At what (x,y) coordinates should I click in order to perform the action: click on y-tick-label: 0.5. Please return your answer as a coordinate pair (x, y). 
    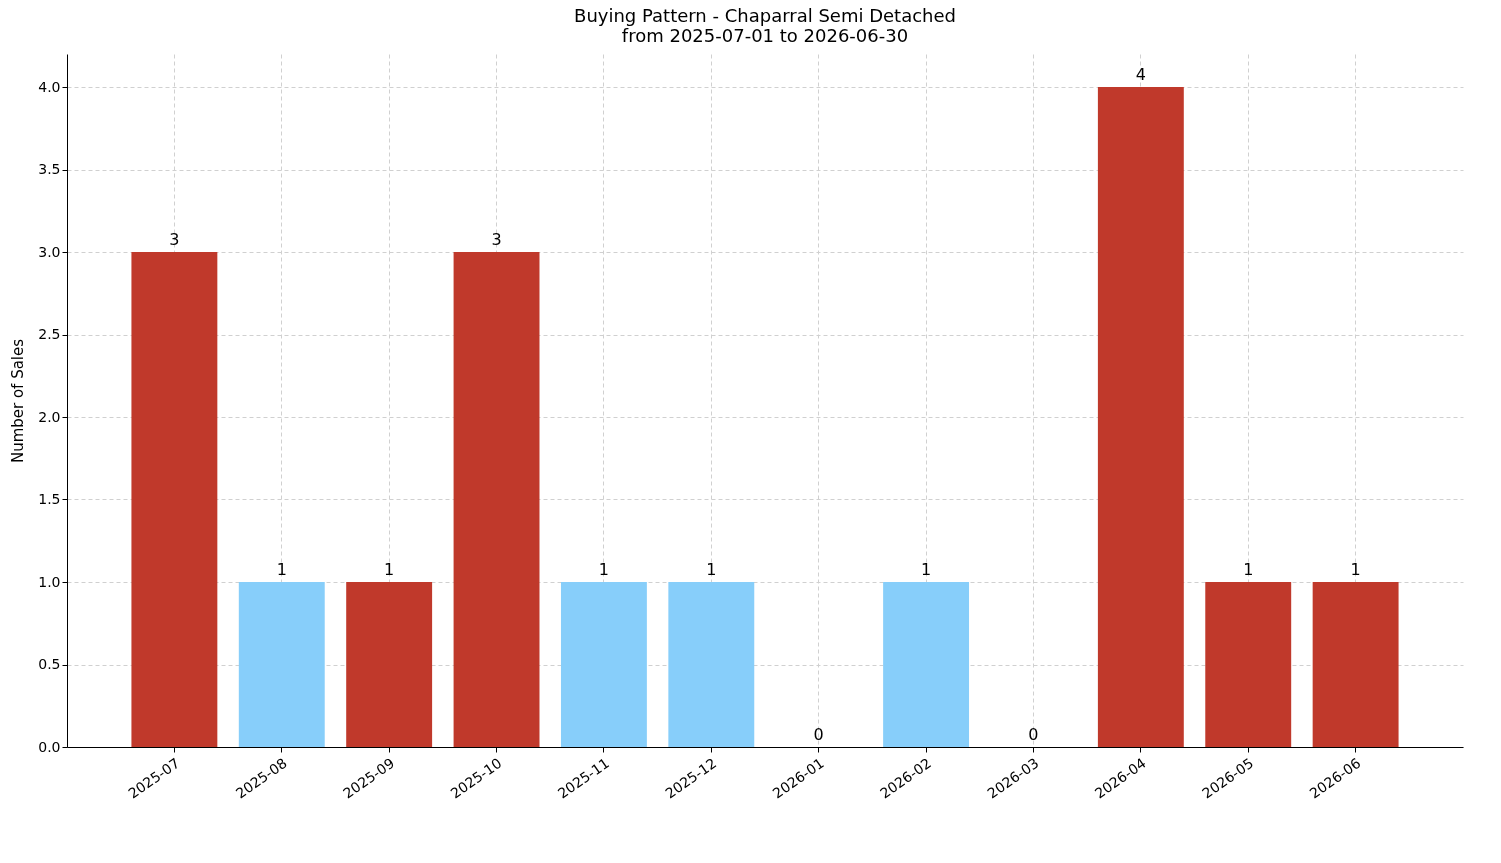
    Looking at the image, I should click on (49, 664).